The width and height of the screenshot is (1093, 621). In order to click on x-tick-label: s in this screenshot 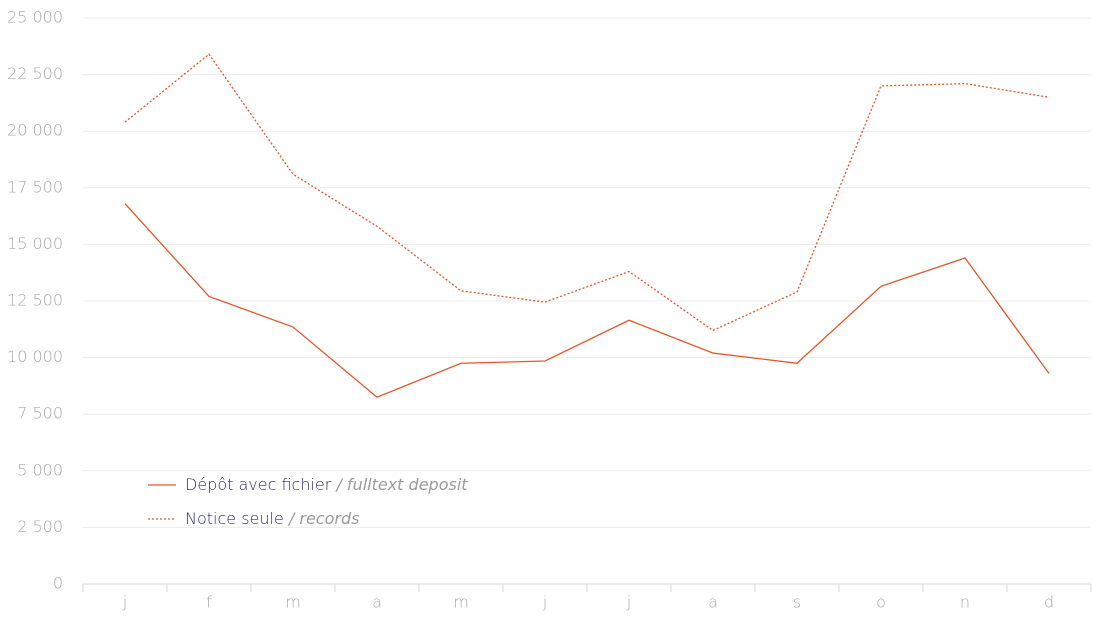, I will do `click(797, 602)`.